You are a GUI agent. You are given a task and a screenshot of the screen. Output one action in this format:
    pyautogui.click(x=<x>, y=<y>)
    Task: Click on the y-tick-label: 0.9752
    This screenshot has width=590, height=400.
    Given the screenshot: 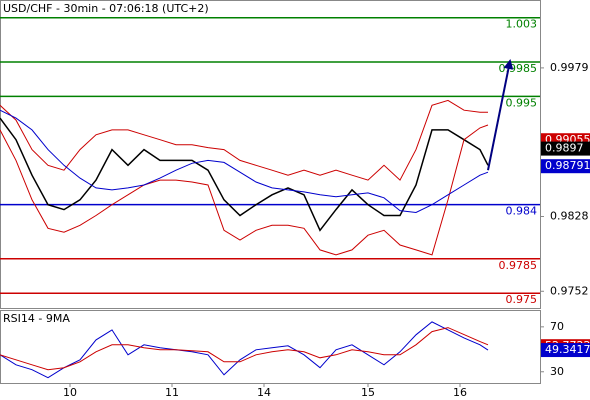 What is the action you would take?
    pyautogui.click(x=569, y=290)
    